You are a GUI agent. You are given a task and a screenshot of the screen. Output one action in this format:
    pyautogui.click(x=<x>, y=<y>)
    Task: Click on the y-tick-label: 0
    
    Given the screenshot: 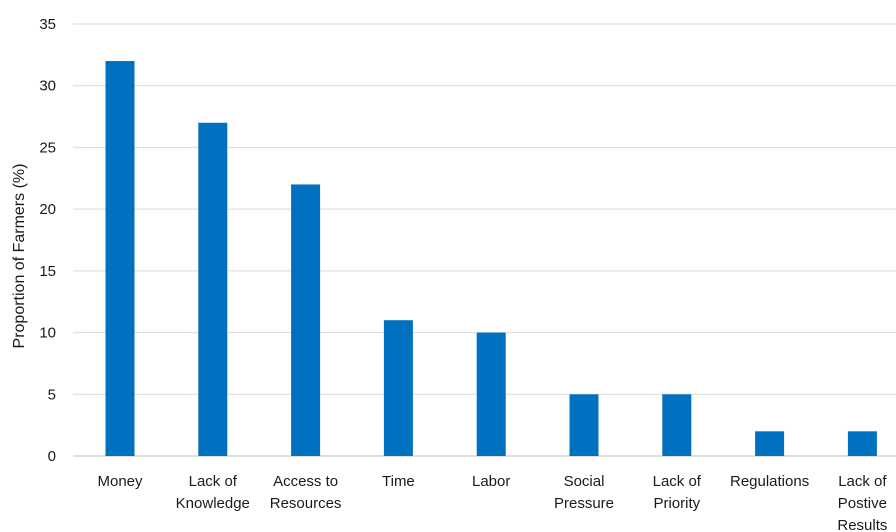 What is the action you would take?
    pyautogui.click(x=52, y=456)
    